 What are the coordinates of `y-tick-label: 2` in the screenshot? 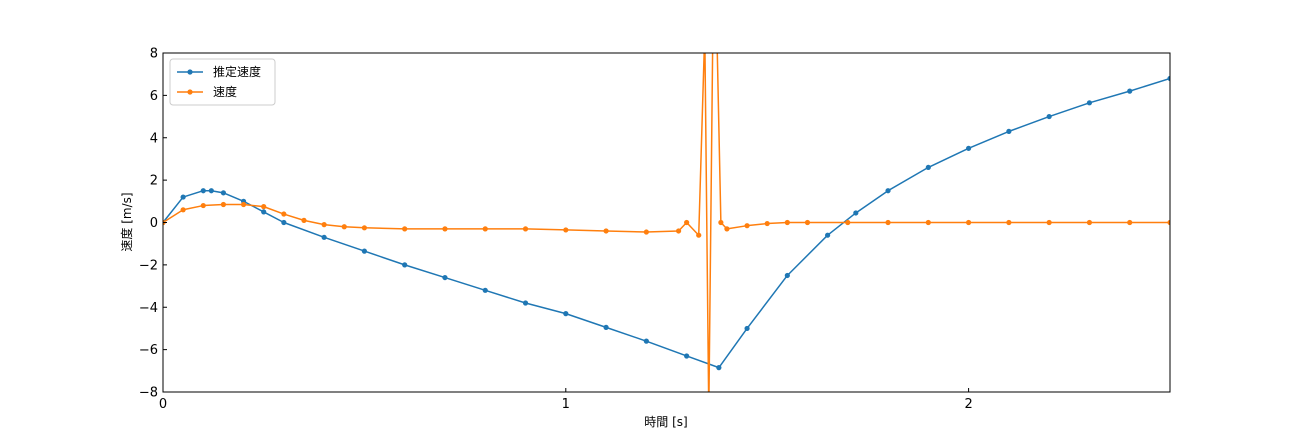 It's located at (154, 181).